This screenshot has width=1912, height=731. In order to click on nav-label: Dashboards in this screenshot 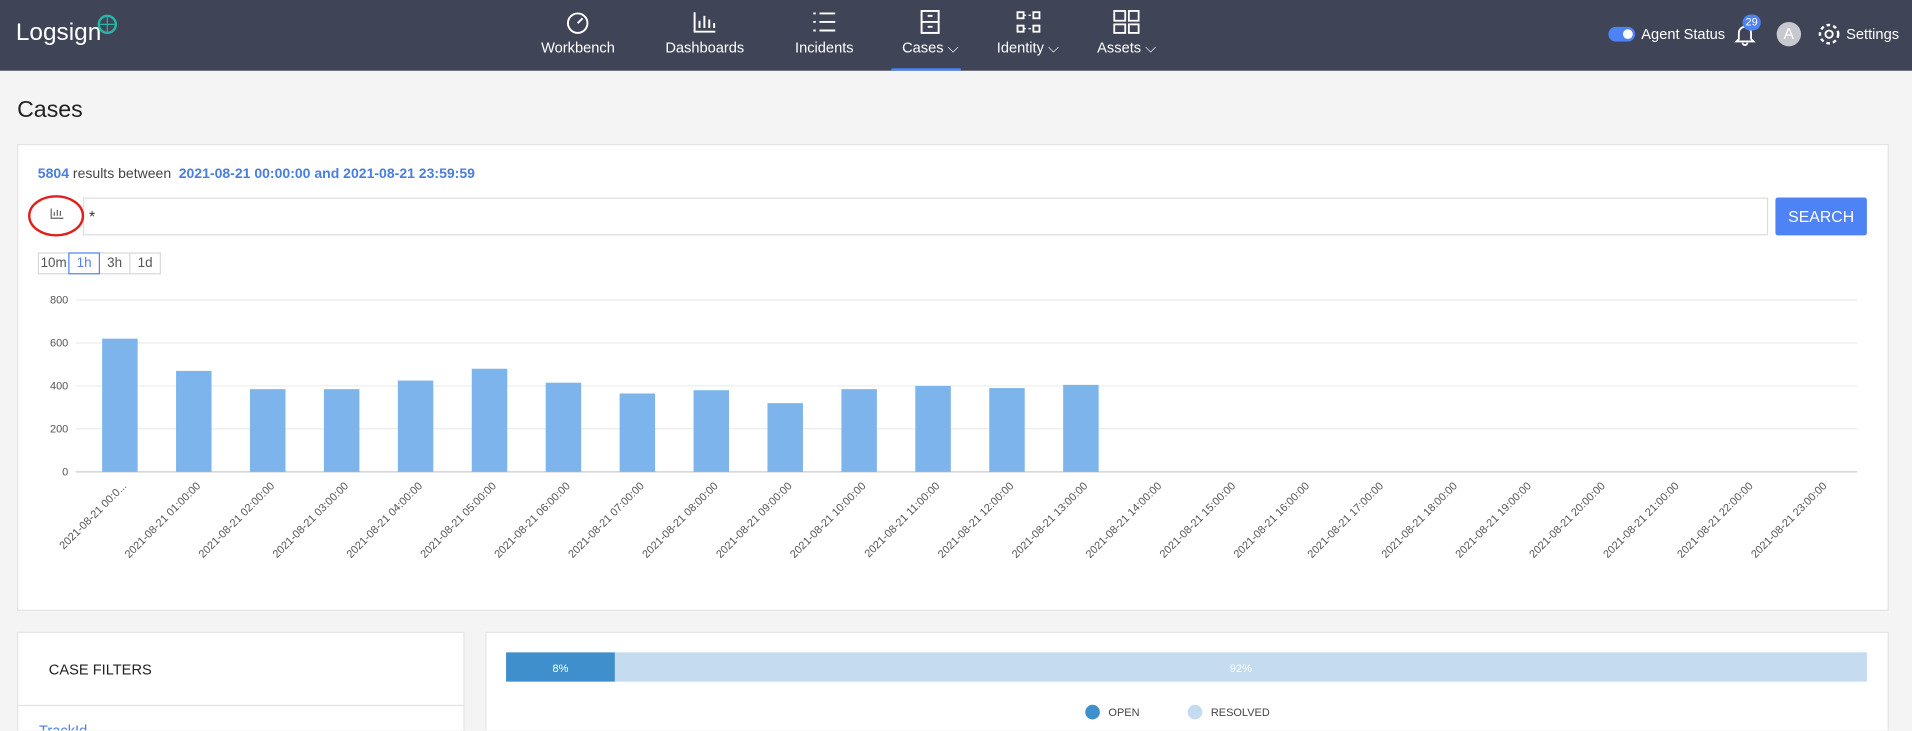, I will do `click(705, 48)`.